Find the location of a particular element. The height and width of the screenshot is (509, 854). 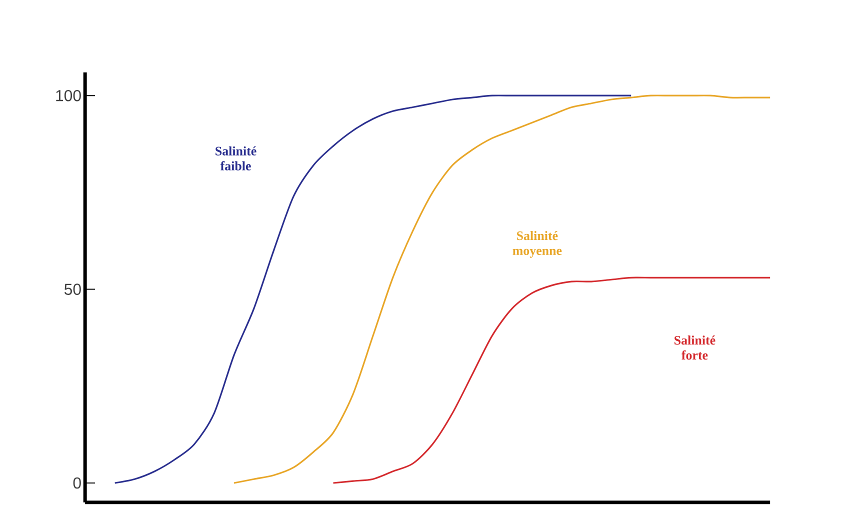

text: Salinité faible is located at coordinates (236, 158).